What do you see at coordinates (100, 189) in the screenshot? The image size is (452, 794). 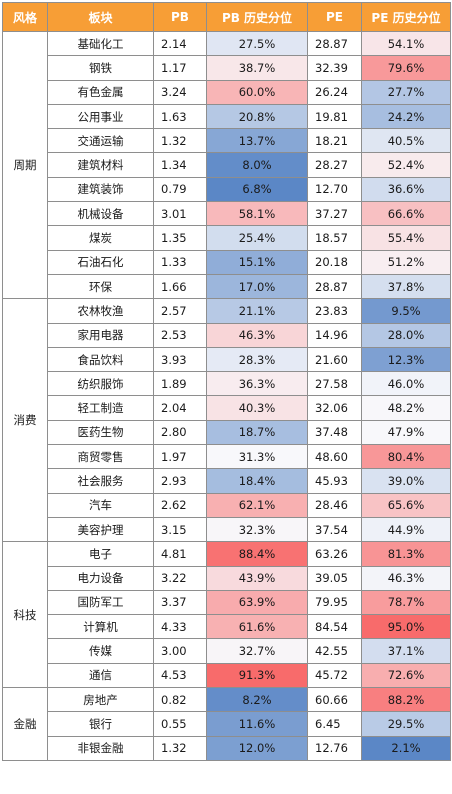 I see `sector-cell: 建筑装饰` at bounding box center [100, 189].